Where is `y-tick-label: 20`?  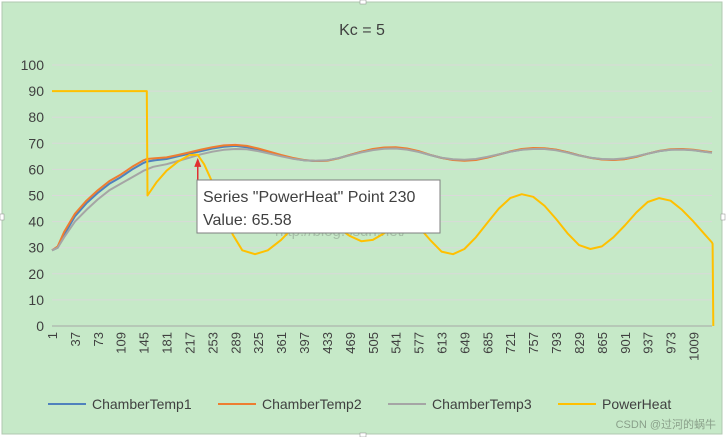
y-tick-label: 20 is located at coordinates (36, 274).